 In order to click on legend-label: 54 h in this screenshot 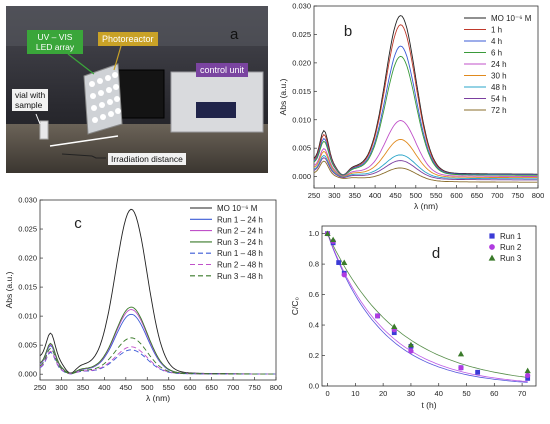, I will do `click(499, 99)`.